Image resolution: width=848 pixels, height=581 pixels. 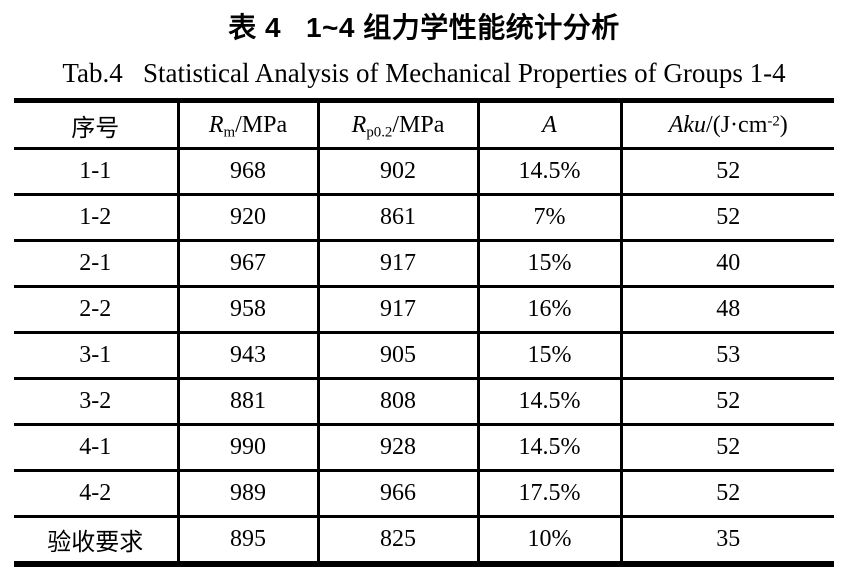 What do you see at coordinates (96, 218) in the screenshot?
I see `cell-serial: 1-2` at bounding box center [96, 218].